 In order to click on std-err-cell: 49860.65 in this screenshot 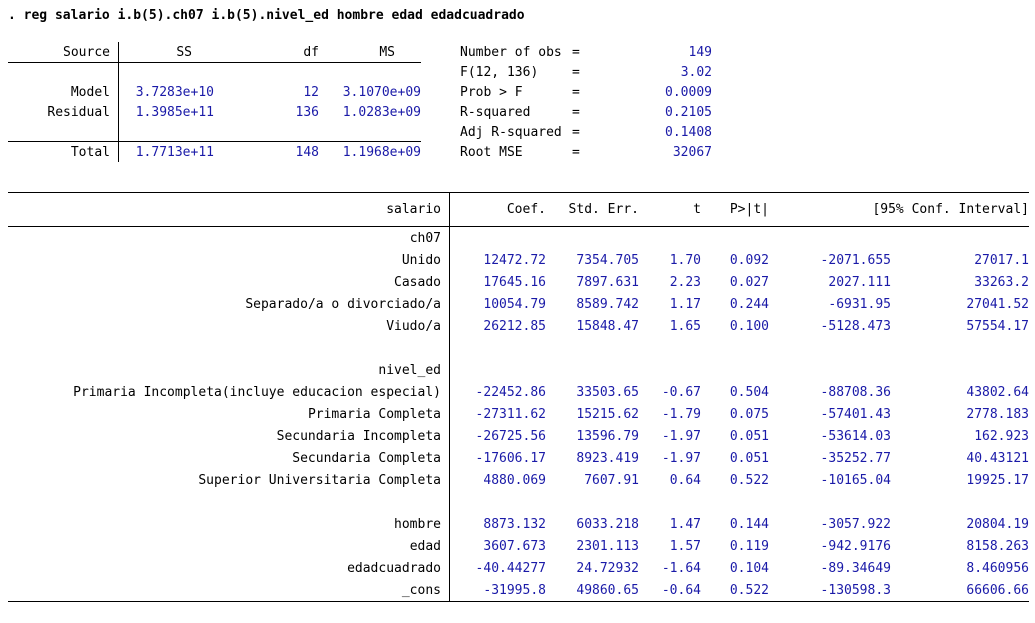, I will do `click(607, 590)`.